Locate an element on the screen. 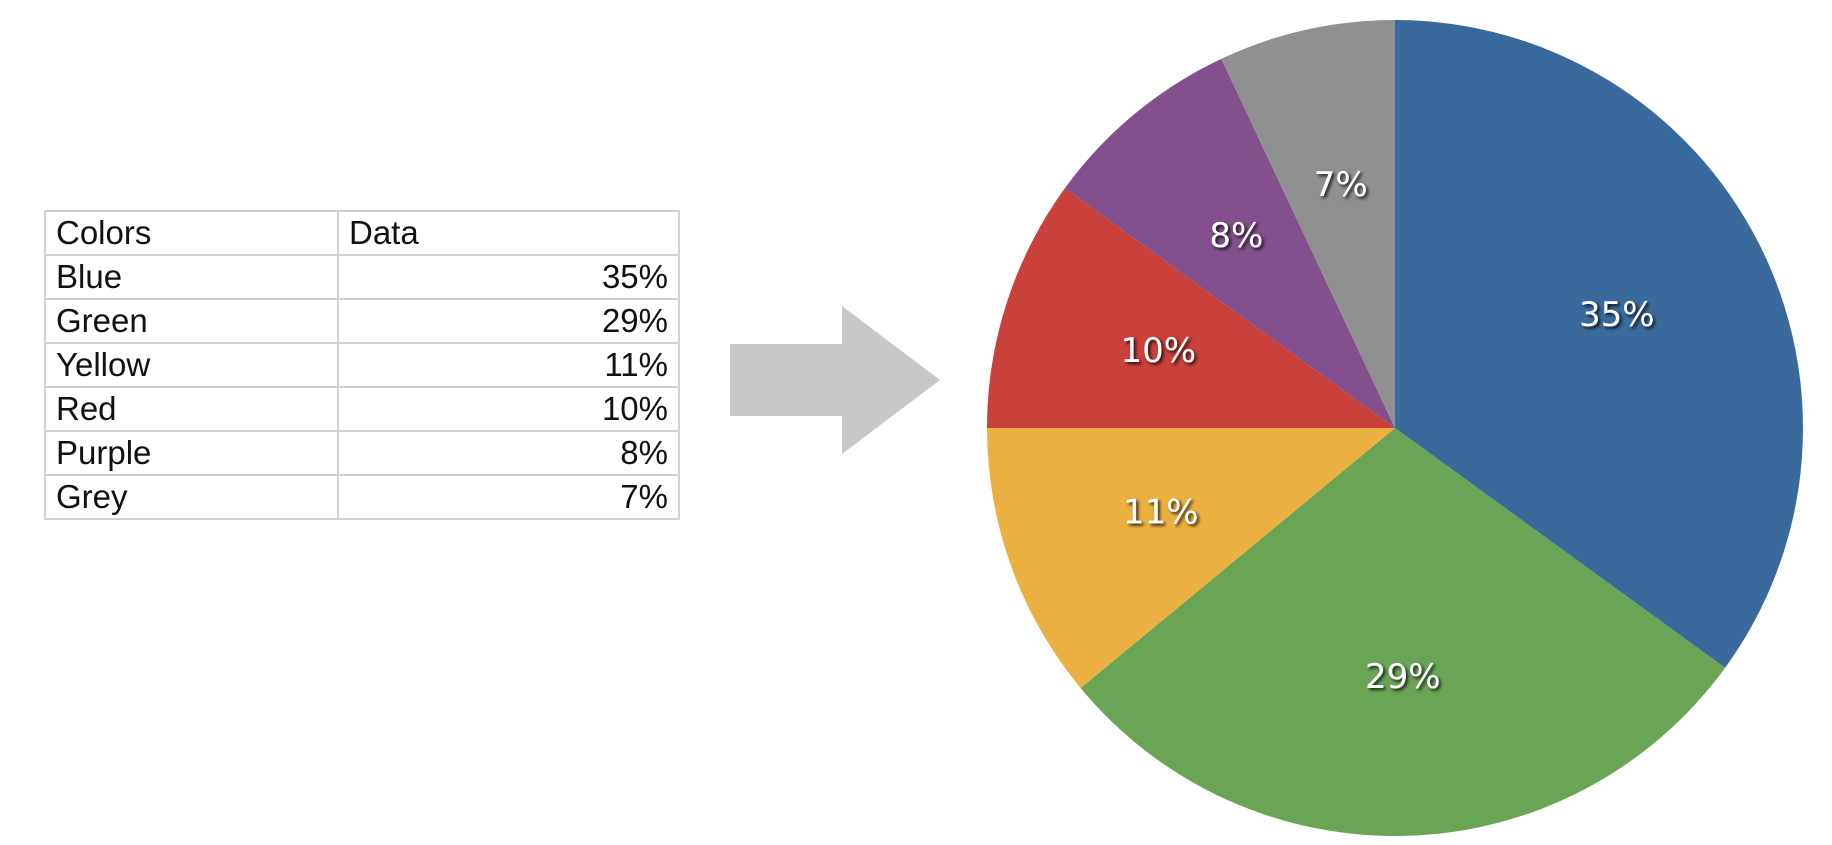 The image size is (1832, 845). pie-label-green: 29% is located at coordinates (1403, 677).